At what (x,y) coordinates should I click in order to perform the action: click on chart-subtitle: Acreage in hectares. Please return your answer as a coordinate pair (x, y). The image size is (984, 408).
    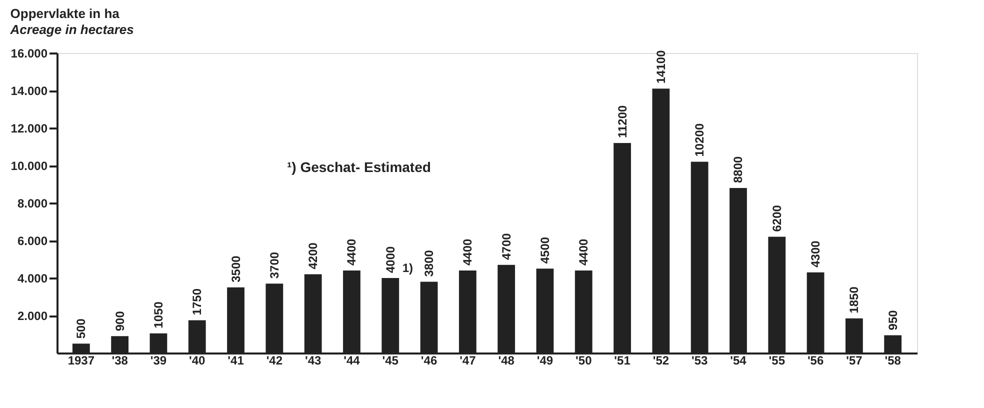
    Looking at the image, I should click on (71, 29).